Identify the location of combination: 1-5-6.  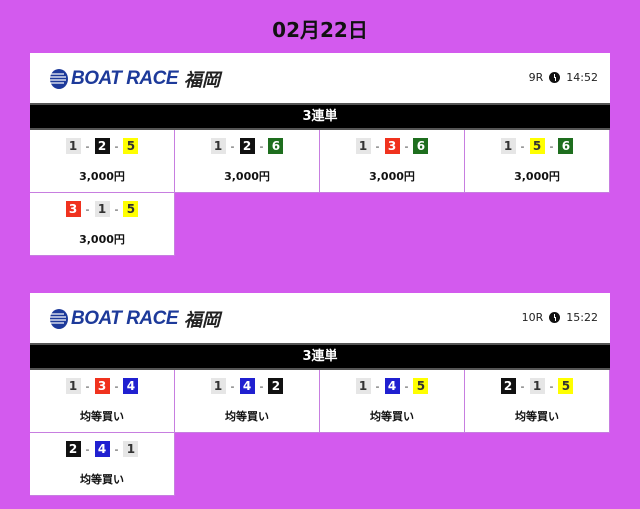
(537, 146).